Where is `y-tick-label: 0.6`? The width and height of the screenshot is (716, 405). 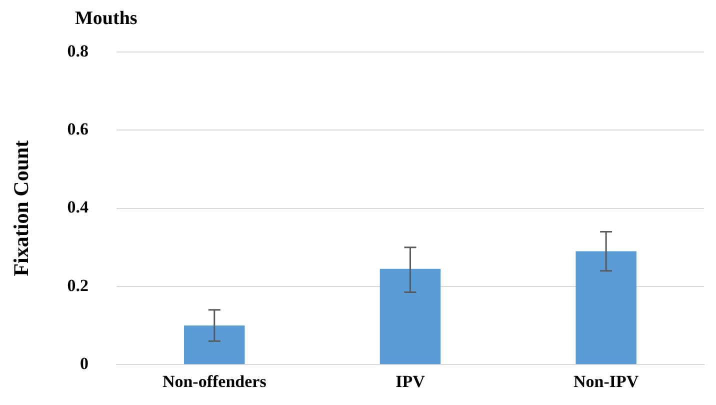 y-tick-label: 0.6 is located at coordinates (77, 129).